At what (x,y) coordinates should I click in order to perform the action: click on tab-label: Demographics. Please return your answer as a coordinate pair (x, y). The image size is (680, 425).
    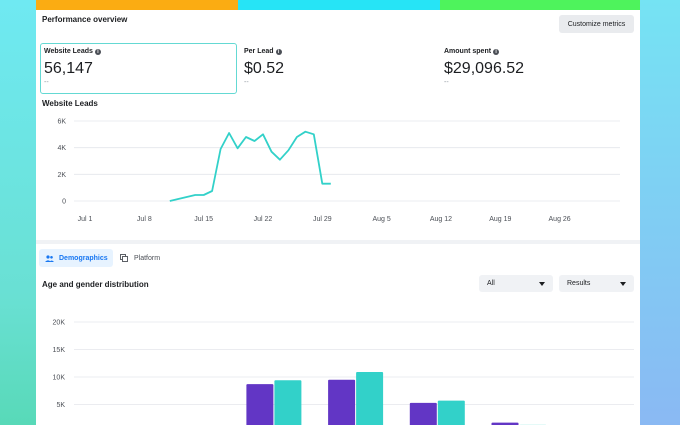
    Looking at the image, I should click on (83, 258).